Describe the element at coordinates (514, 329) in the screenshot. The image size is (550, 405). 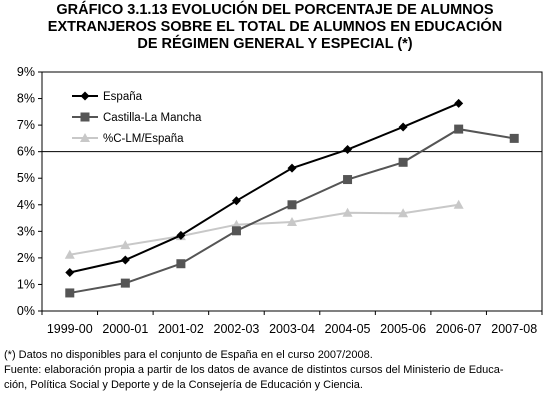
I see `x-tick-label: 2007-08` at that location.